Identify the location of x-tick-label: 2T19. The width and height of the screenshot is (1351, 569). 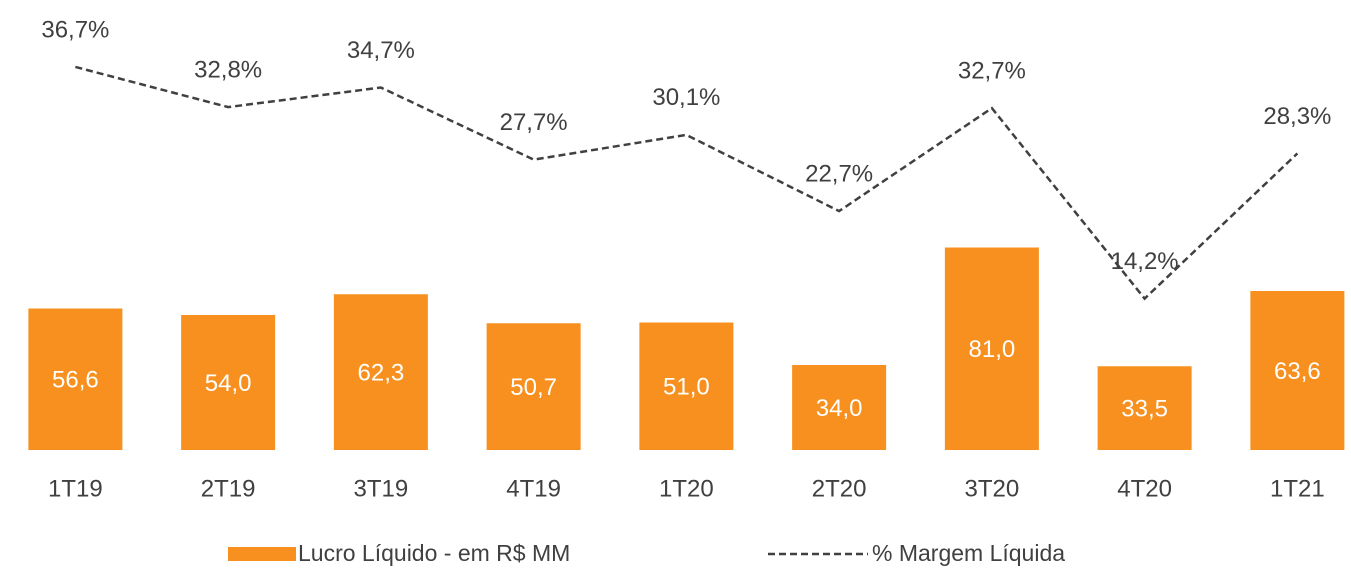
(228, 488).